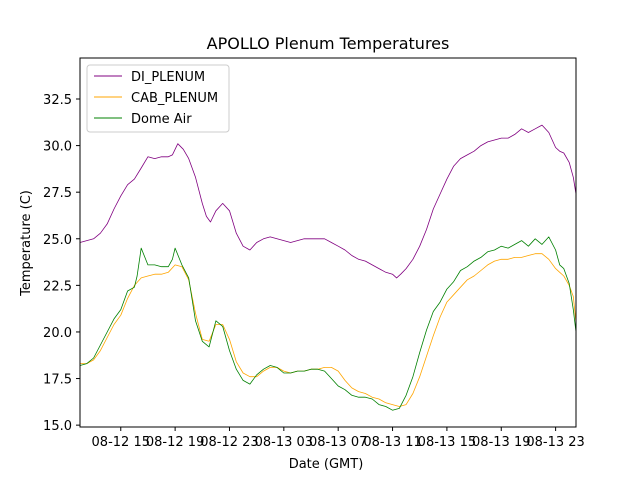 The image size is (640, 480). I want to click on legend: DI_PLENUM CAB_PLENUM Dome Air, so click(158, 98).